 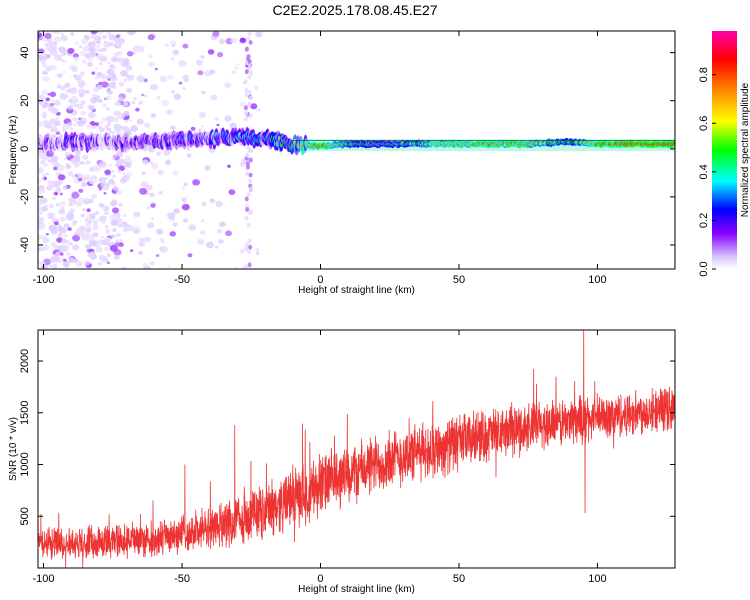 I want to click on colorbar-label: Normalized spectral amplitude, so click(x=745, y=149).